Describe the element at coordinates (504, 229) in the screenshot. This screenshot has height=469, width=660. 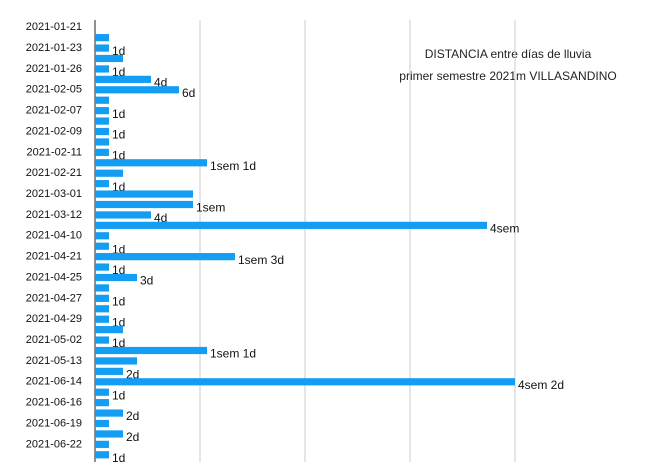
I see `value-label: 4sem` at that location.